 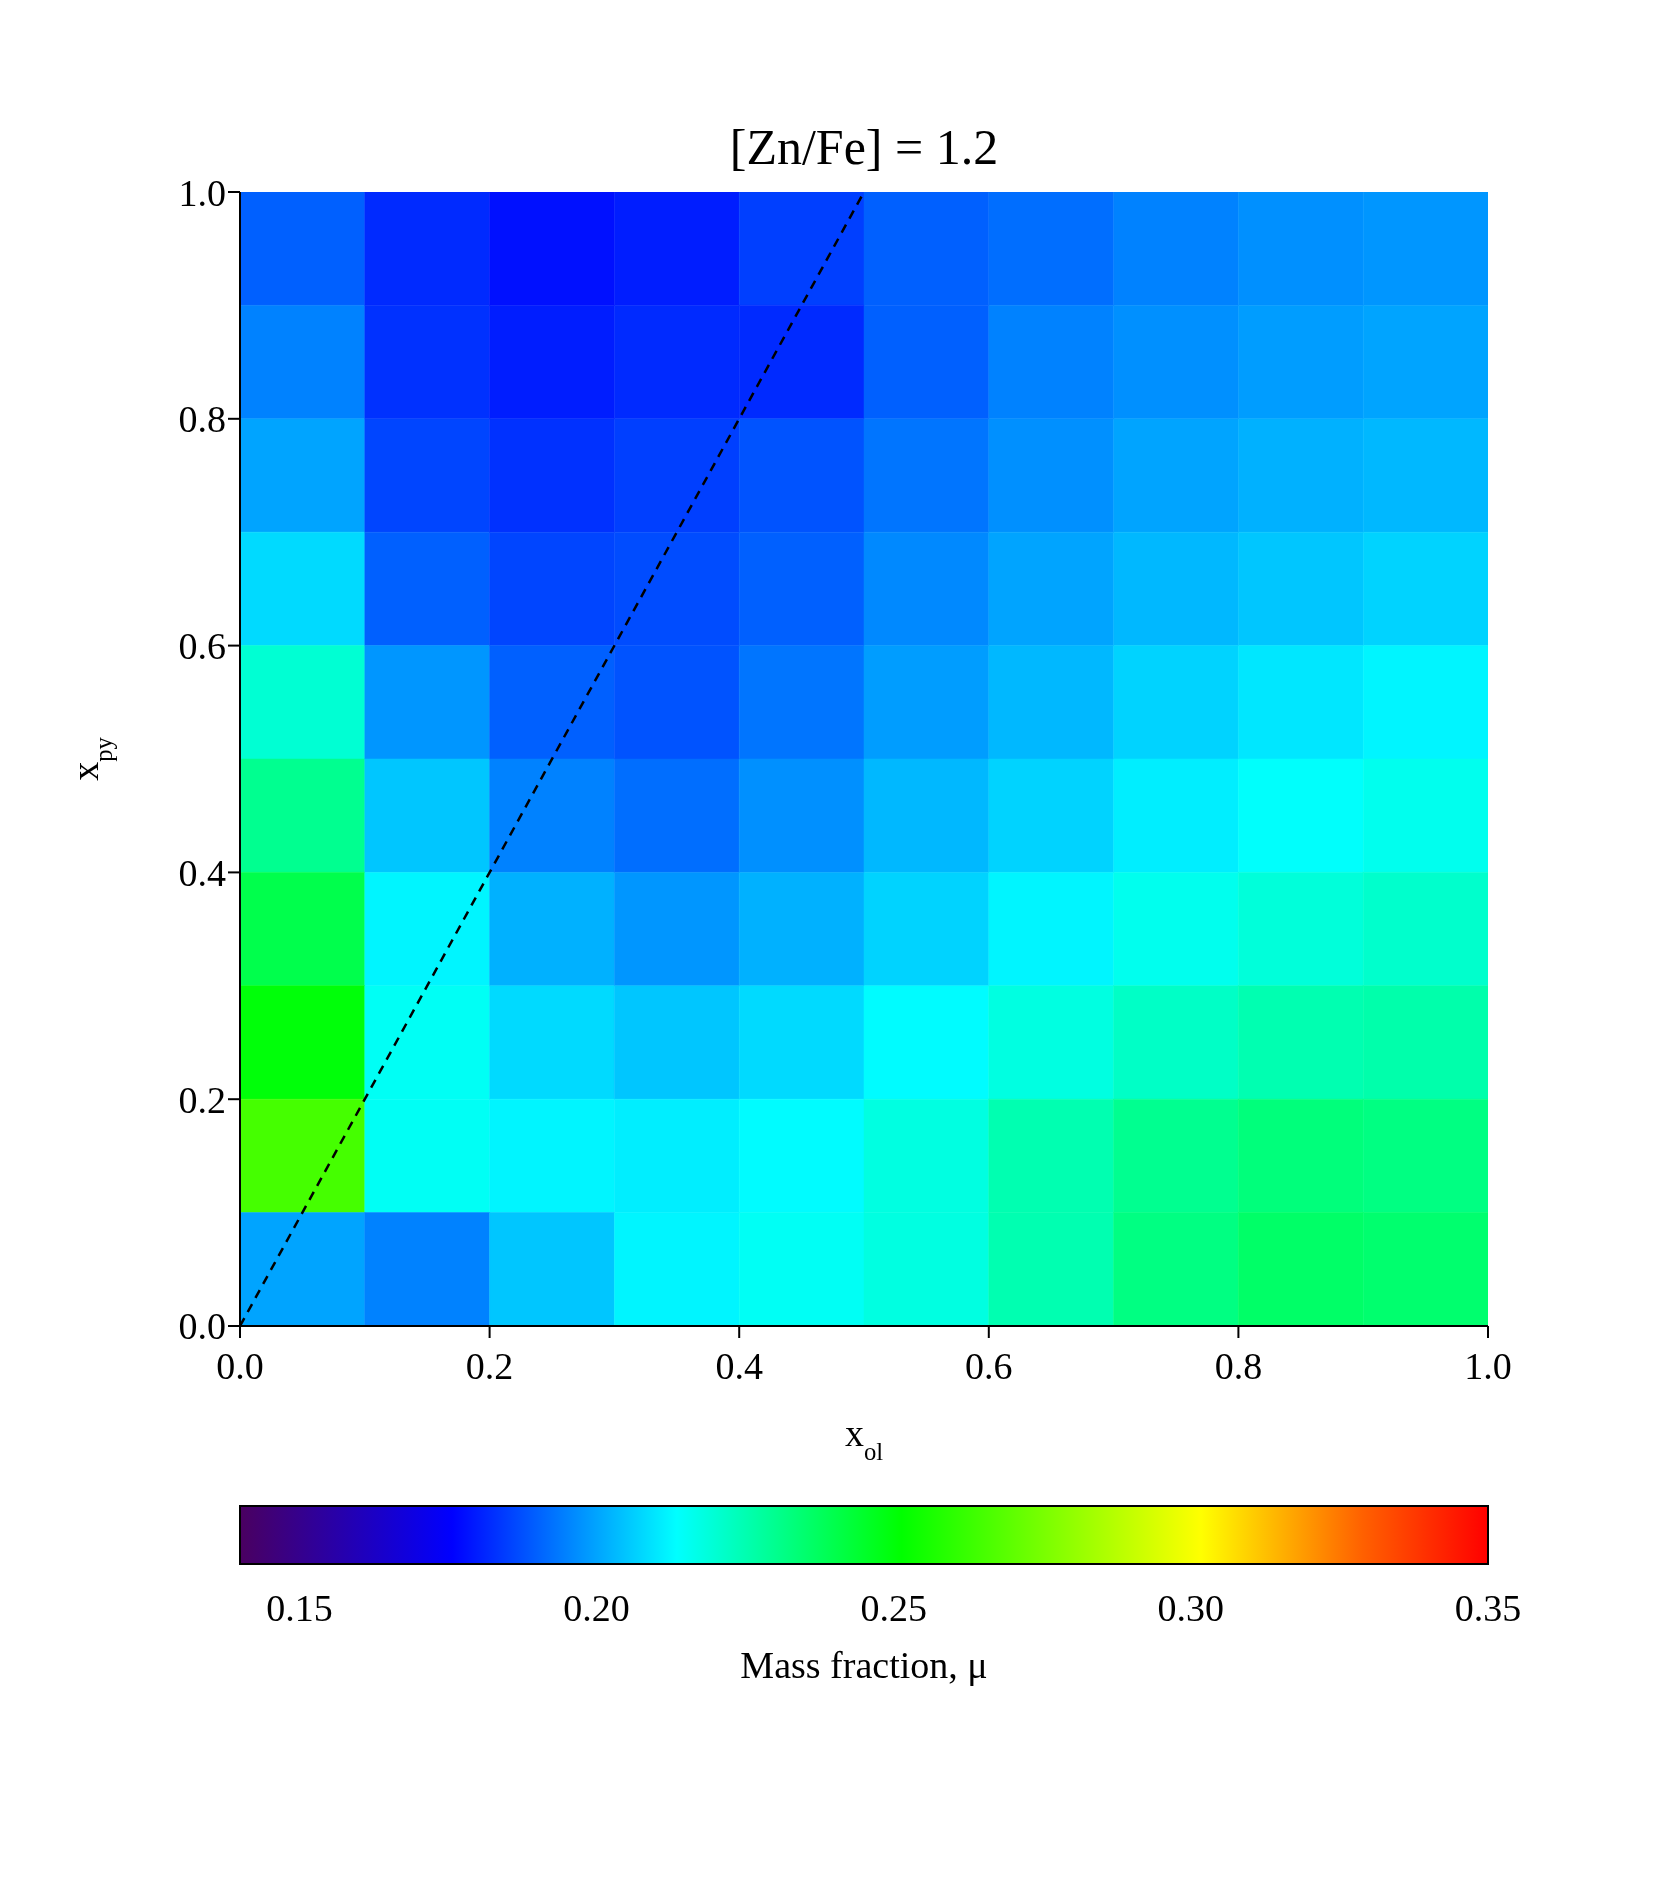 I want to click on x-tick-label: 0.4, so click(x=739, y=1365).